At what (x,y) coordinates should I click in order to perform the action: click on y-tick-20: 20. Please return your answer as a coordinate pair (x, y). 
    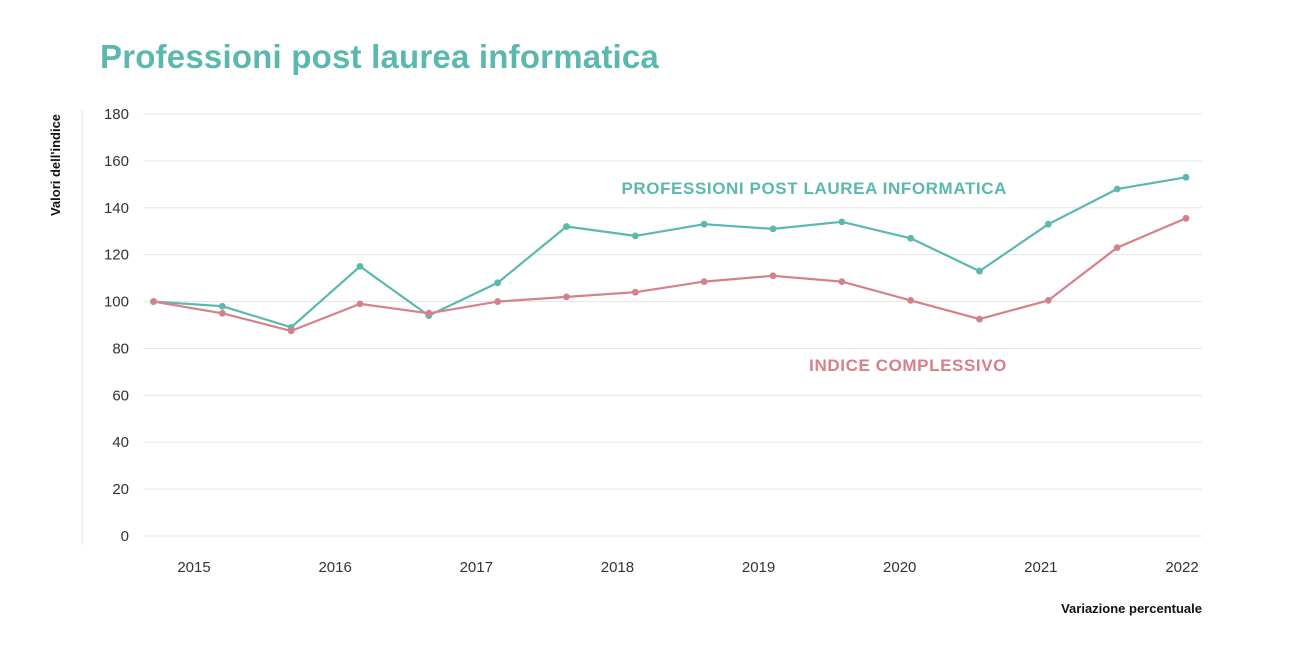
    Looking at the image, I should click on (120, 489).